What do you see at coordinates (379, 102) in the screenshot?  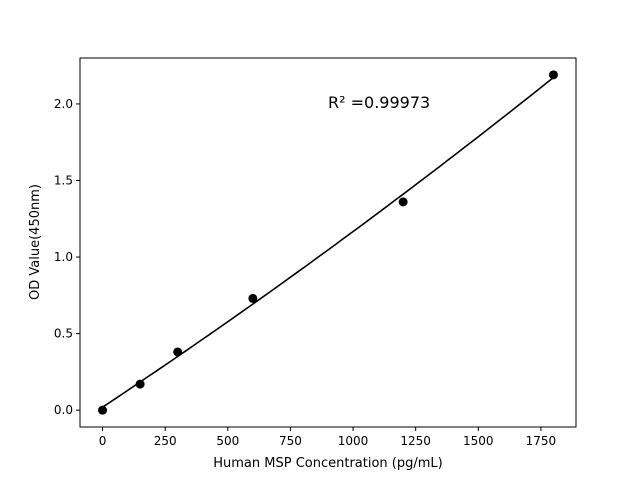 I see `r-squared-annotation: R² =0.99973` at bounding box center [379, 102].